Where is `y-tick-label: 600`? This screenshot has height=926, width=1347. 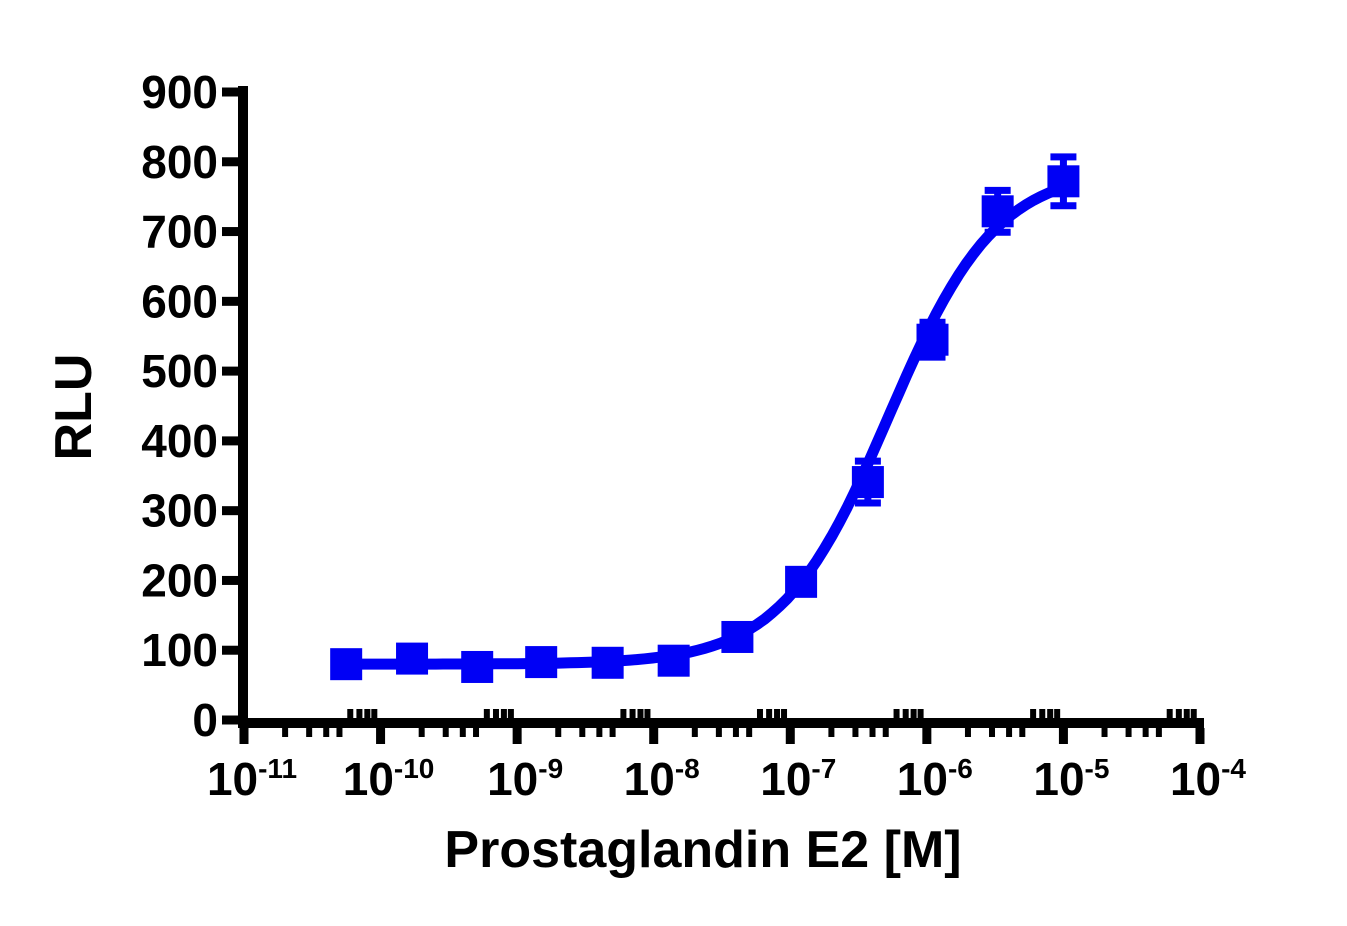 y-tick-label: 600 is located at coordinates (179, 301).